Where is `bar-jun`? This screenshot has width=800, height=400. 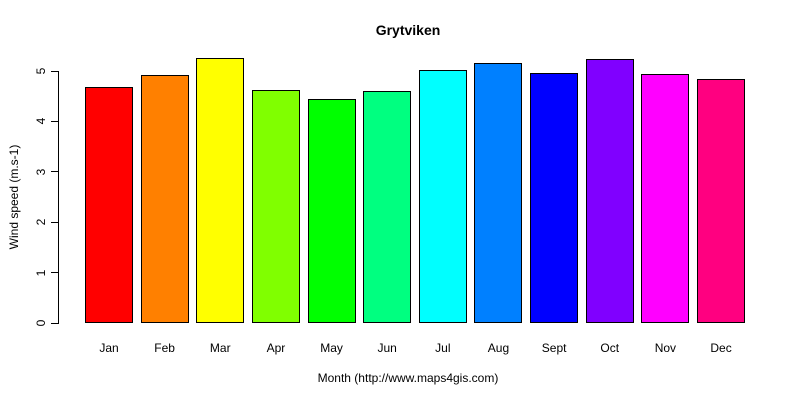
bar-jun is located at coordinates (387, 207).